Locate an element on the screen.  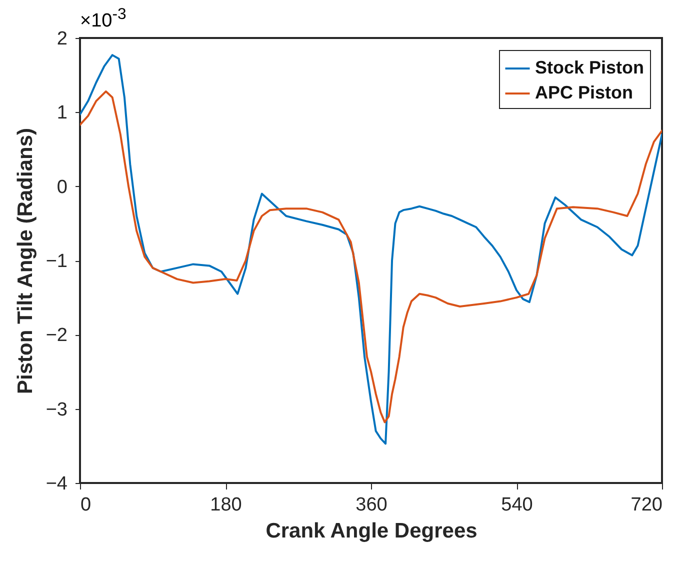
y-tick-label: 2 is located at coordinates (62, 39).